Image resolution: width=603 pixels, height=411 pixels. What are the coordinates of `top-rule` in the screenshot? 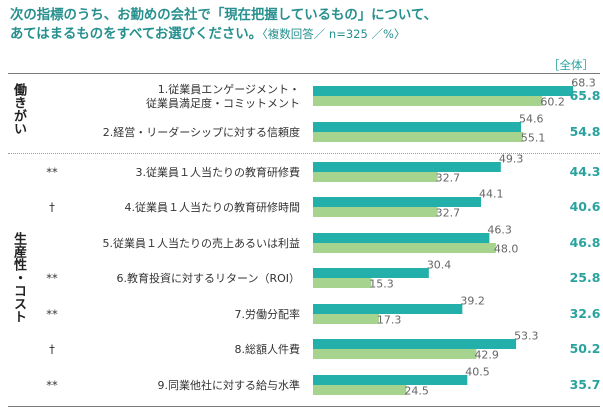 It's located at (304, 73).